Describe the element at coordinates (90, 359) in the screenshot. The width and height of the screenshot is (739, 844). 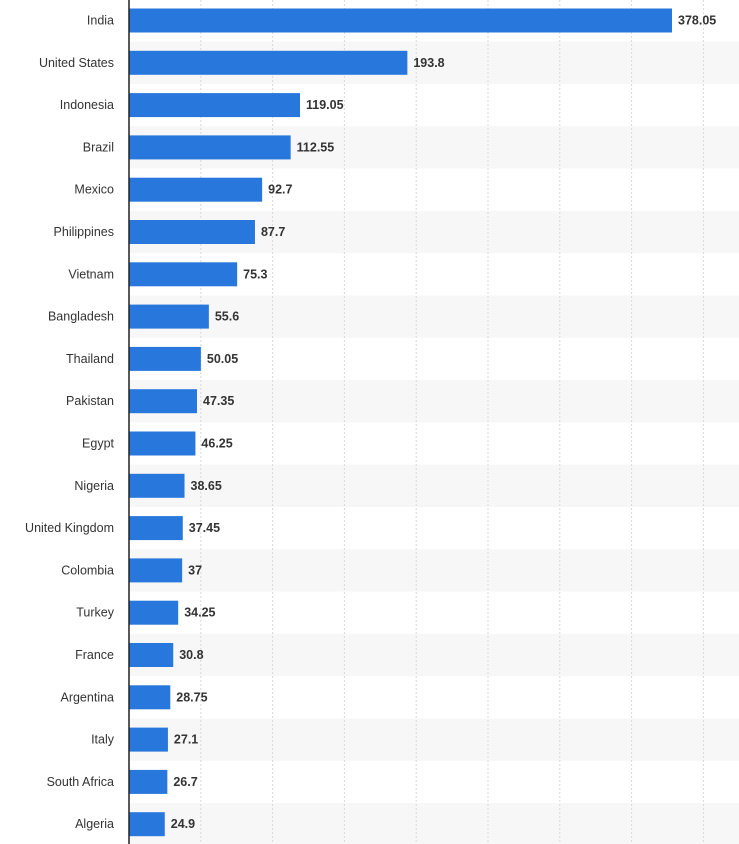
I see `category-label: Thailand` at that location.